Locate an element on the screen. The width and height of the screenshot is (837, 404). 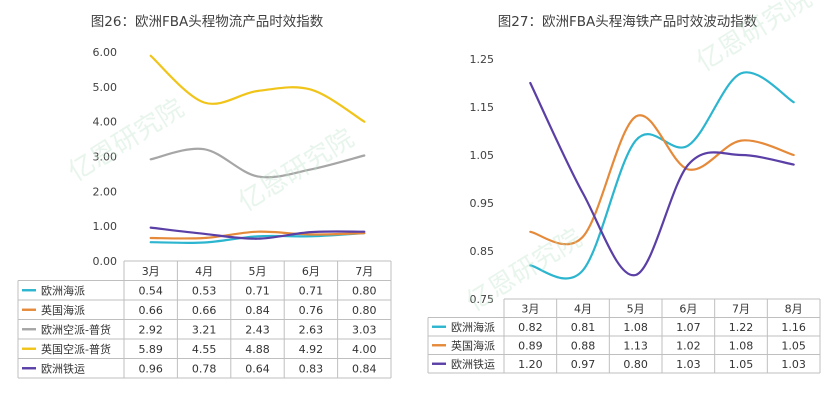
y-tick-label: 6.00 is located at coordinates (105, 52).